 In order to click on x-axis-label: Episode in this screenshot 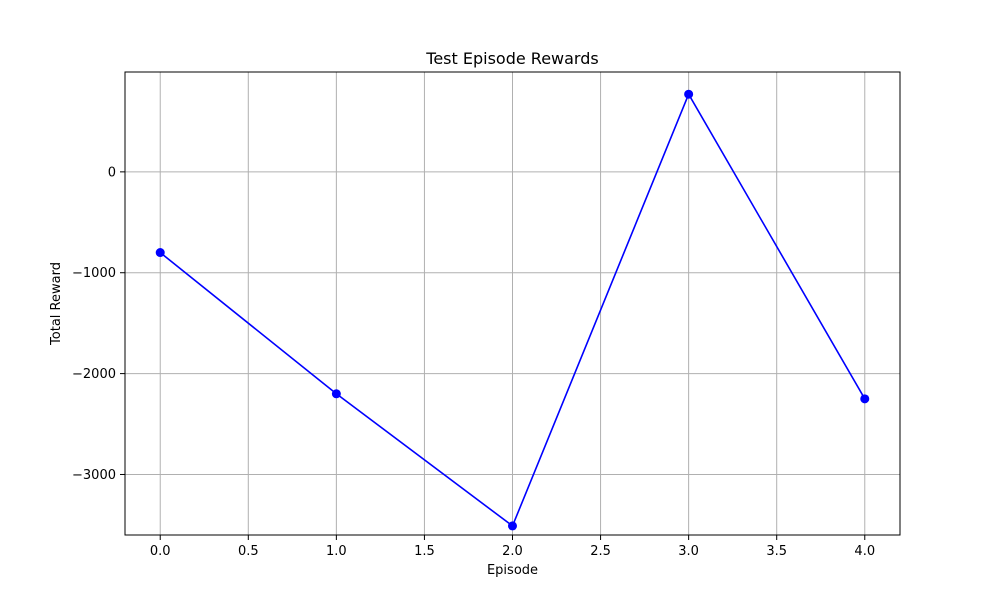, I will do `click(512, 570)`.